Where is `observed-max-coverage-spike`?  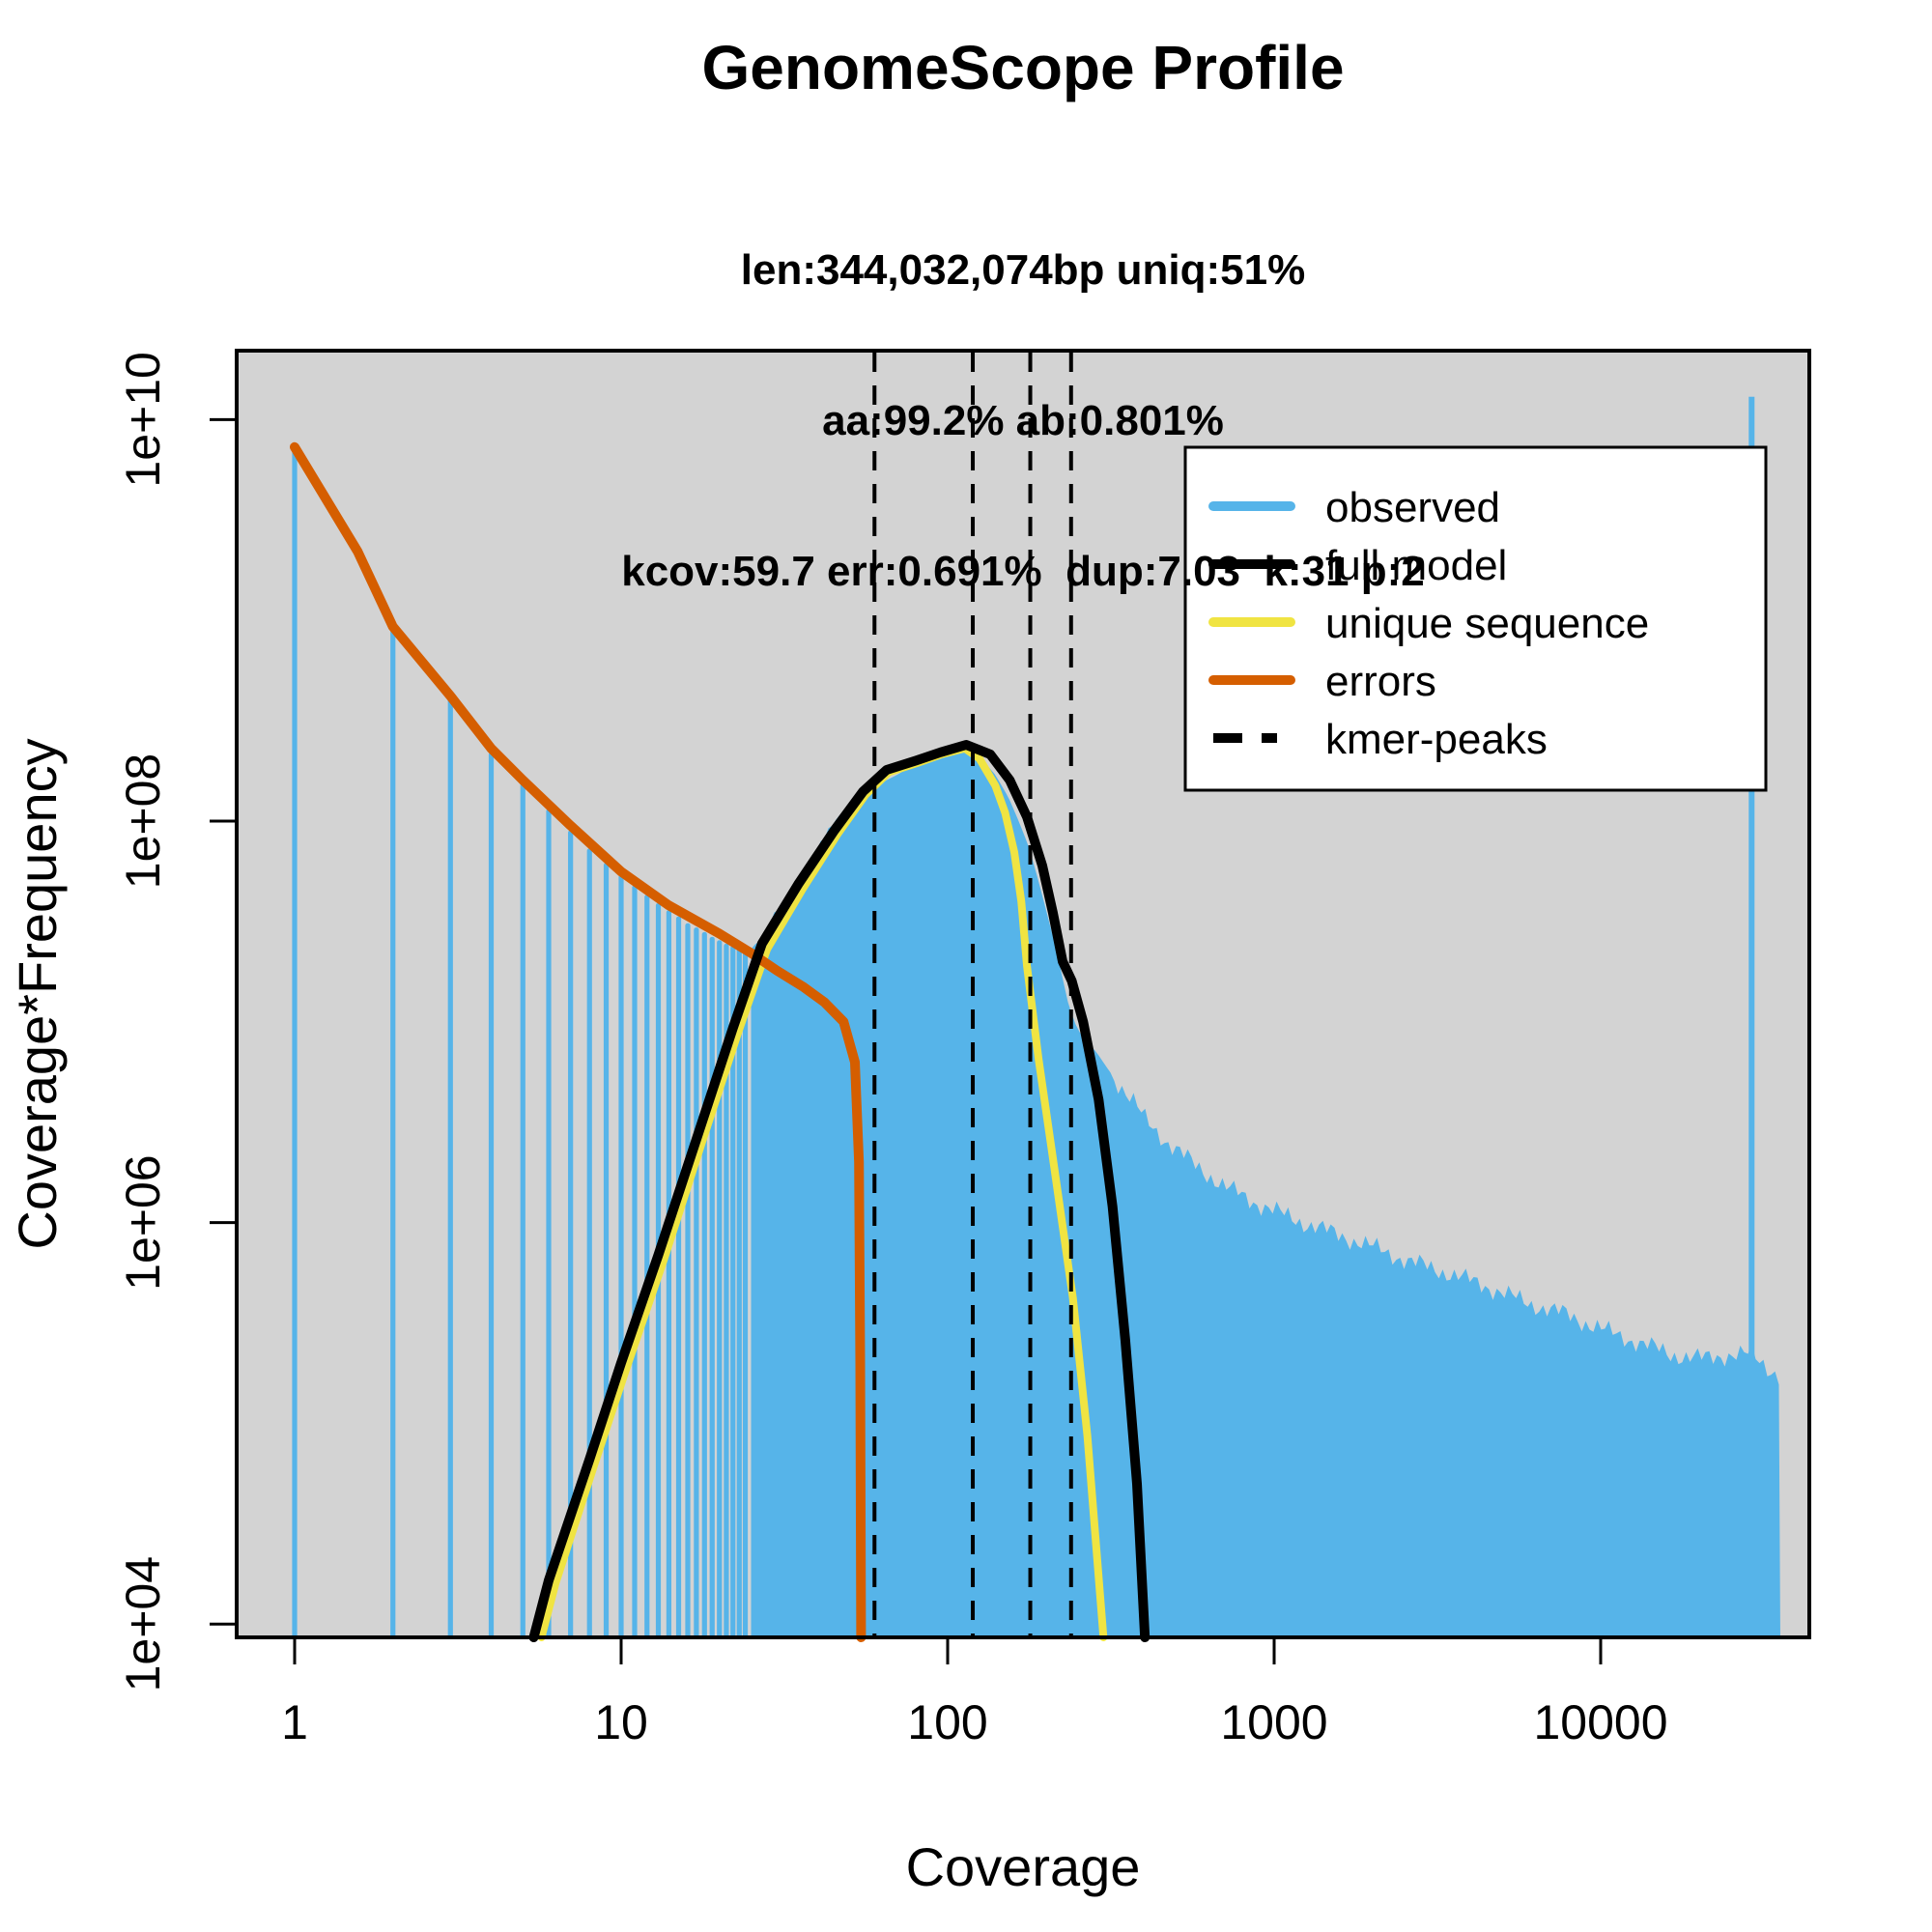
observed-max-coverage-spike is located at coordinates (1751, 1017).